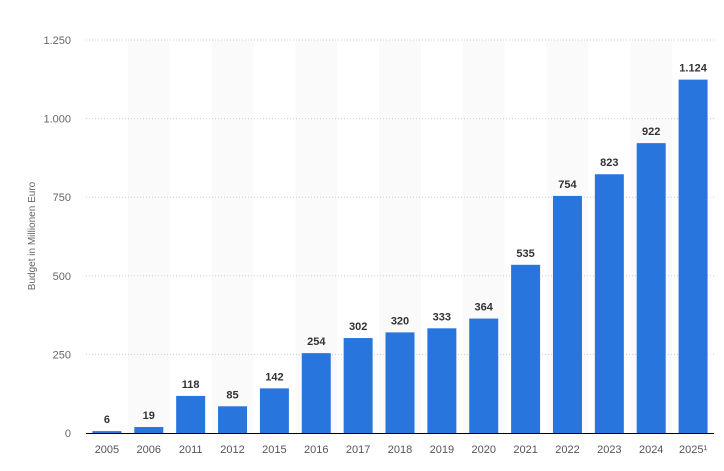 This screenshot has height=471, width=724. I want to click on data-label: 142, so click(274, 377).